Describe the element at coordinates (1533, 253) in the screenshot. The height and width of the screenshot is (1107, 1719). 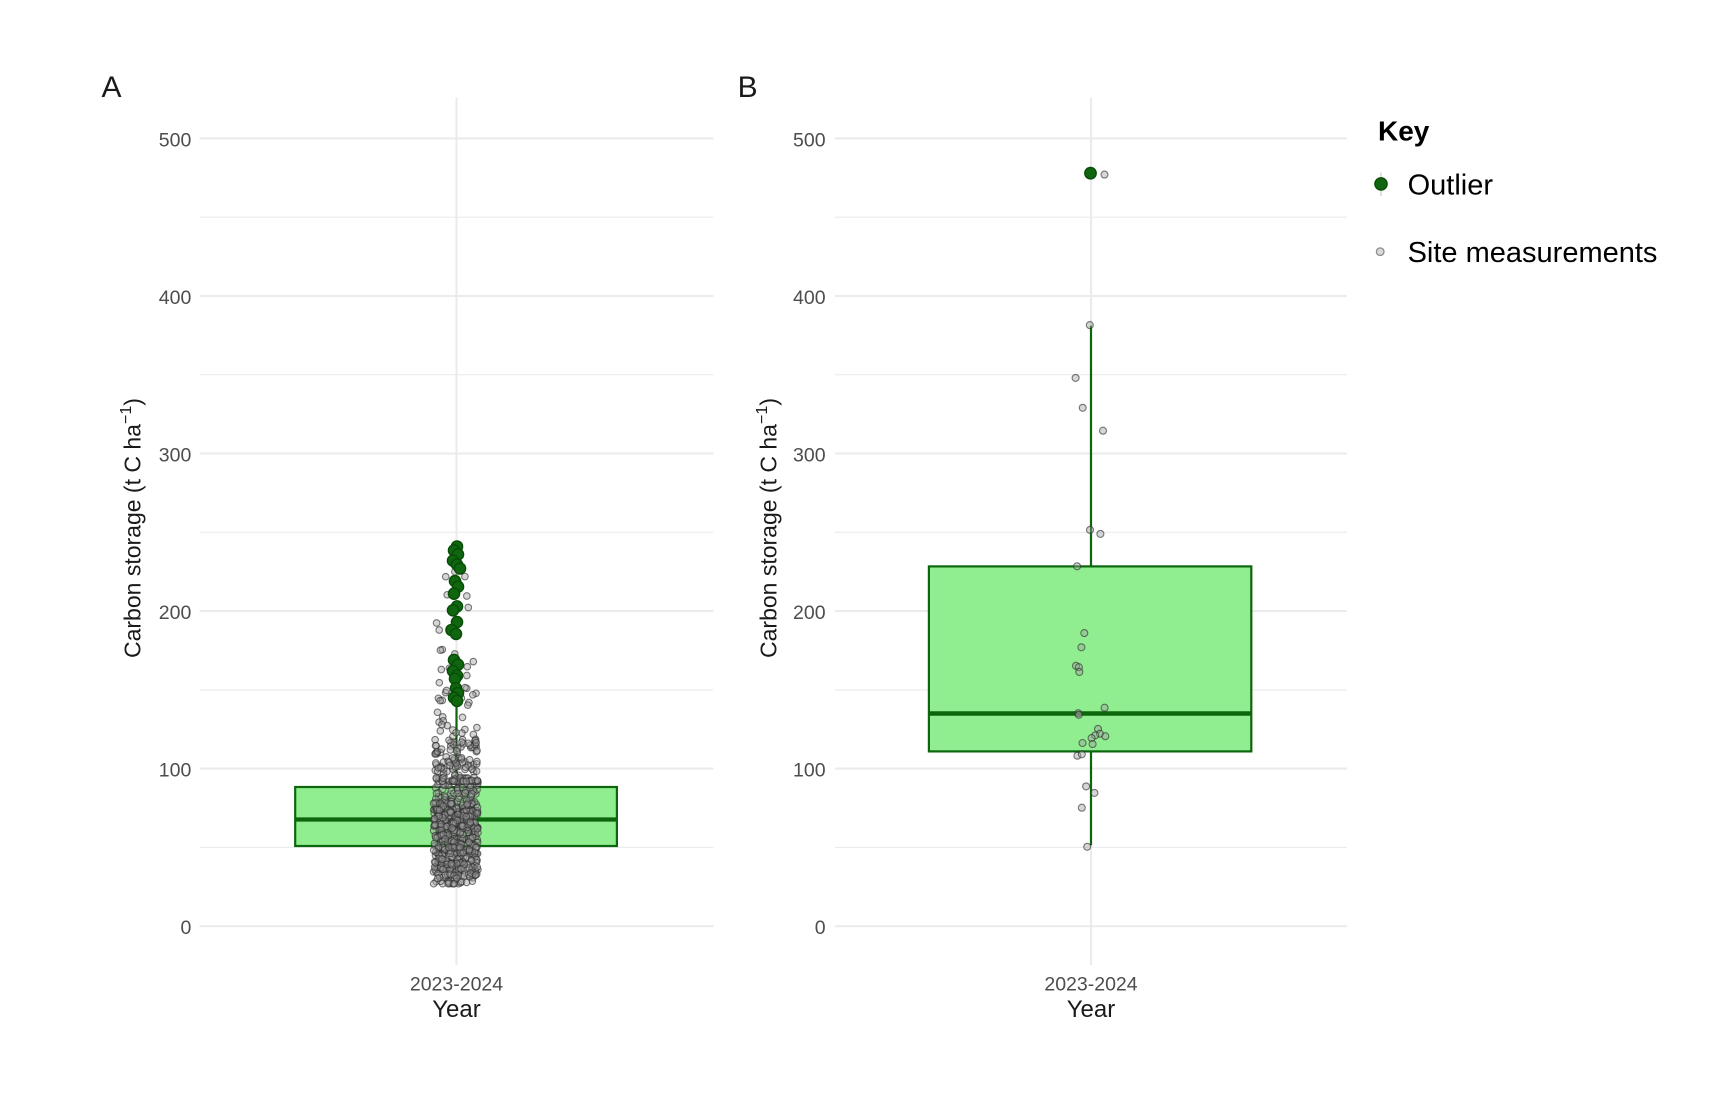
I see `svg-text: Site measurements` at that location.